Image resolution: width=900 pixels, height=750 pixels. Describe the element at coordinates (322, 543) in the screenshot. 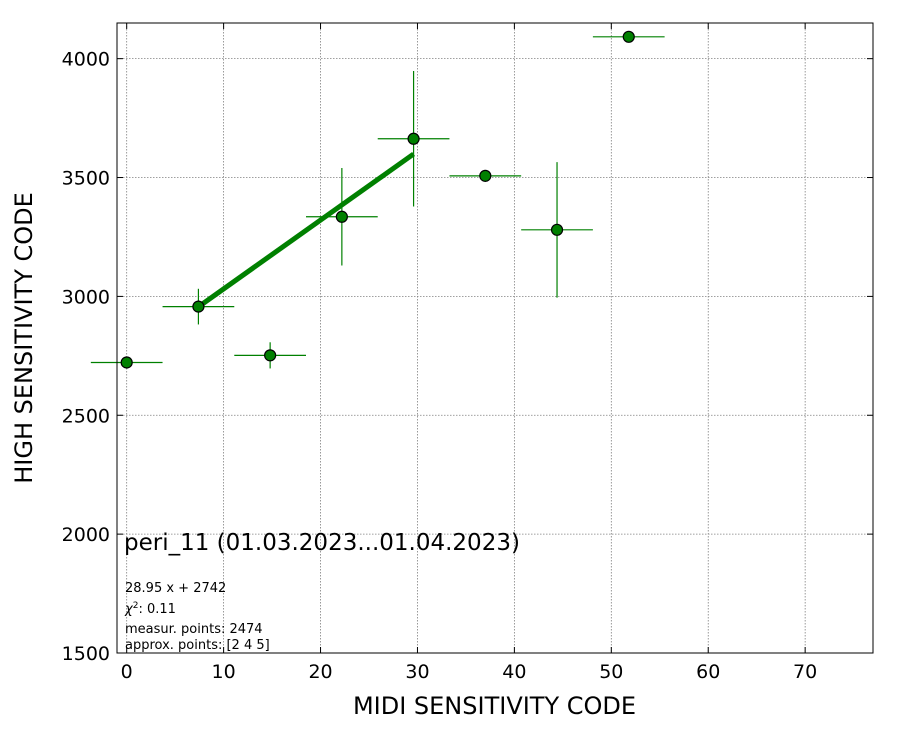

I see `annotation-heading: peri_11 (01.03.2023...01.04.2023)` at that location.